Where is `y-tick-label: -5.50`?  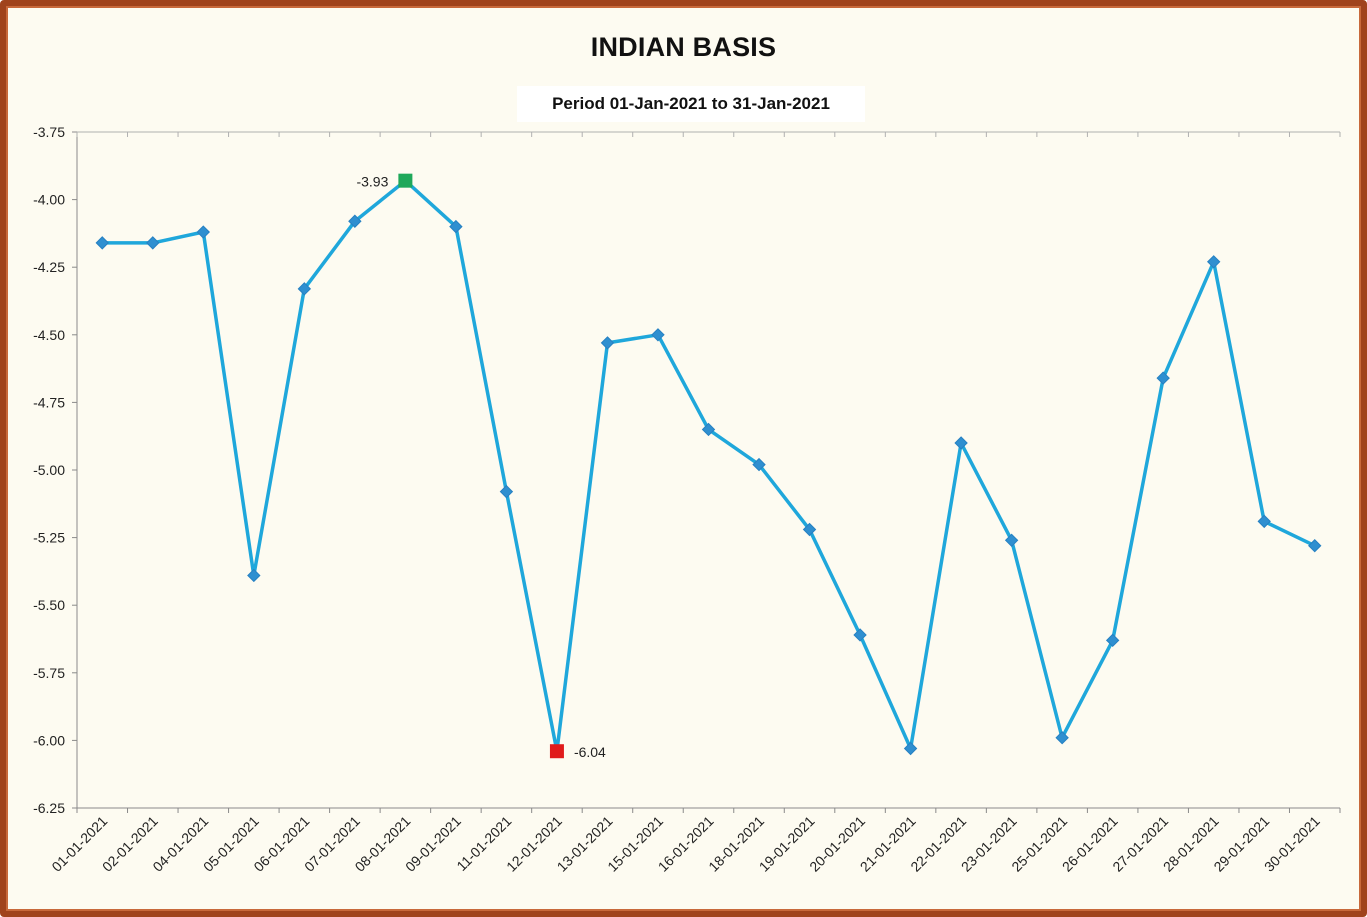 y-tick-label: -5.50 is located at coordinates (49, 605).